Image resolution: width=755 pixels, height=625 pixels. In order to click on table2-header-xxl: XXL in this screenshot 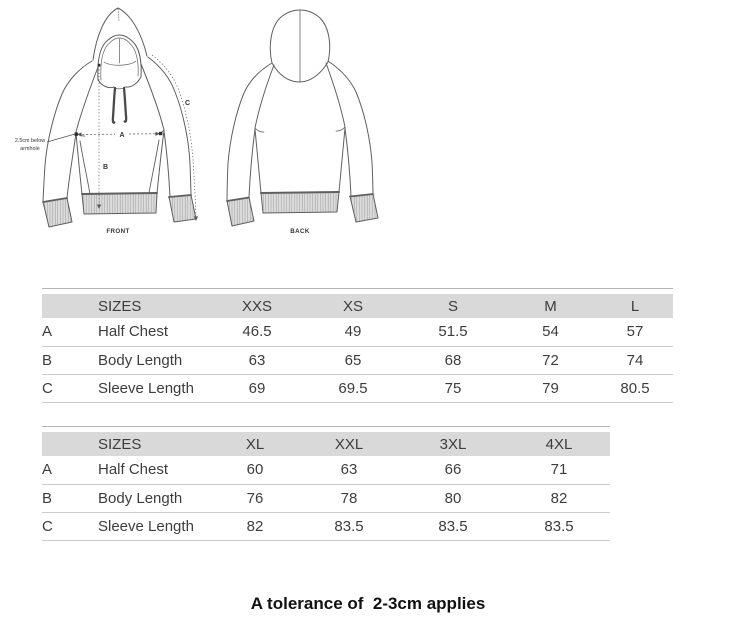, I will do `click(349, 444)`.